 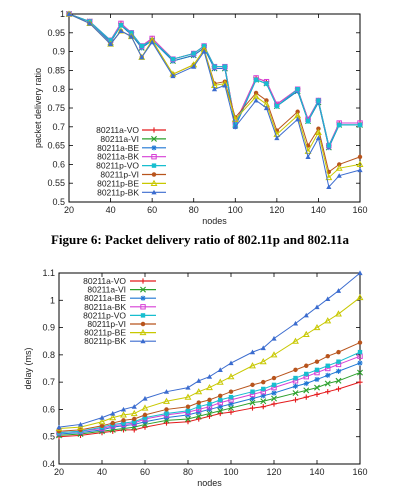 I want to click on delay-ytick-label: 1, so click(x=52, y=300).